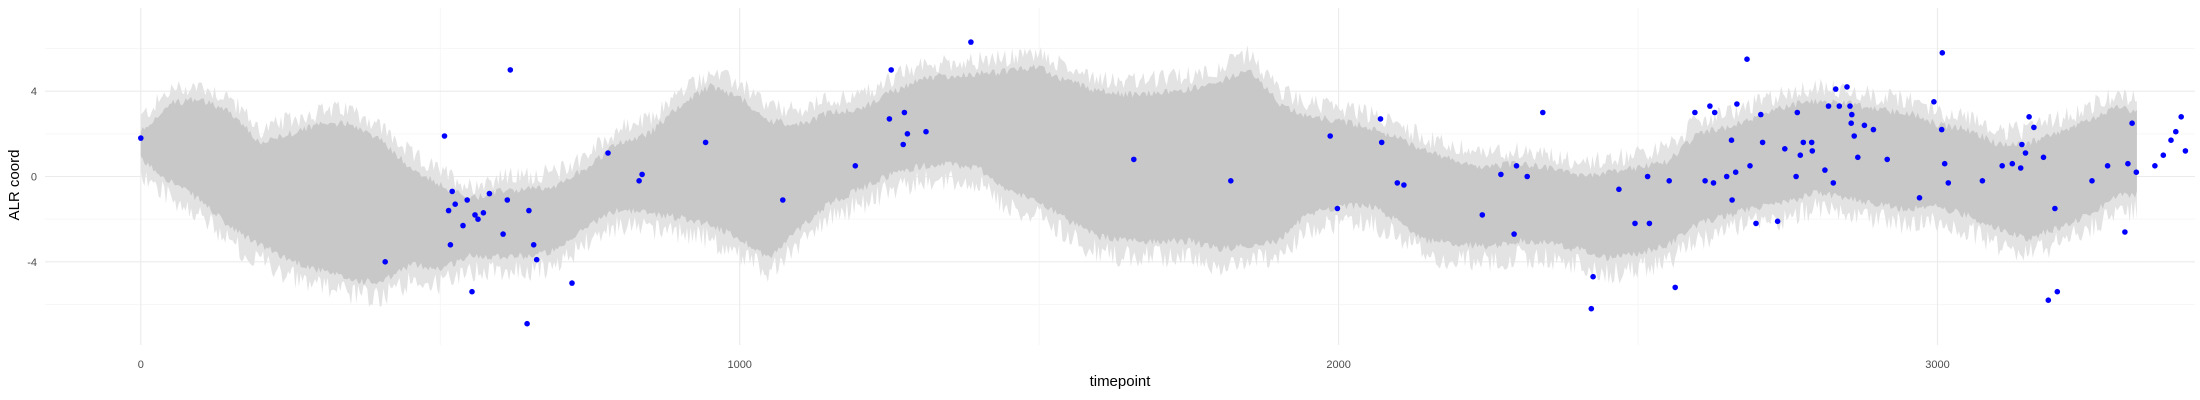 Image resolution: width=2200 pixels, height=400 pixels. I want to click on y-tick-label: -4, so click(32, 263).